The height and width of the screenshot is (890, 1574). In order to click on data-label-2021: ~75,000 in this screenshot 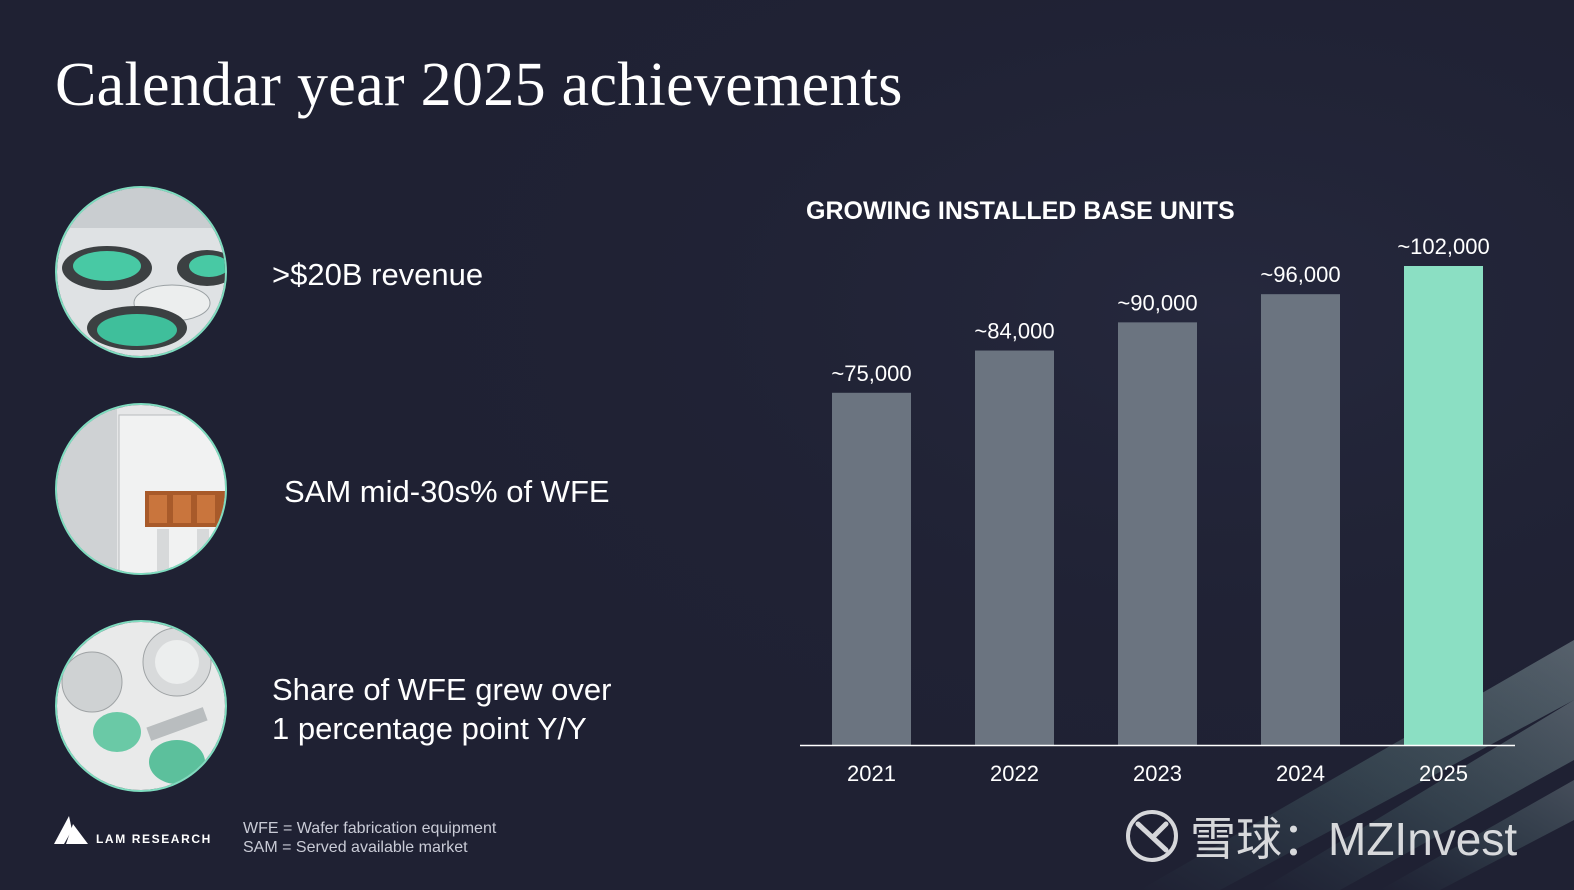, I will do `click(871, 373)`.